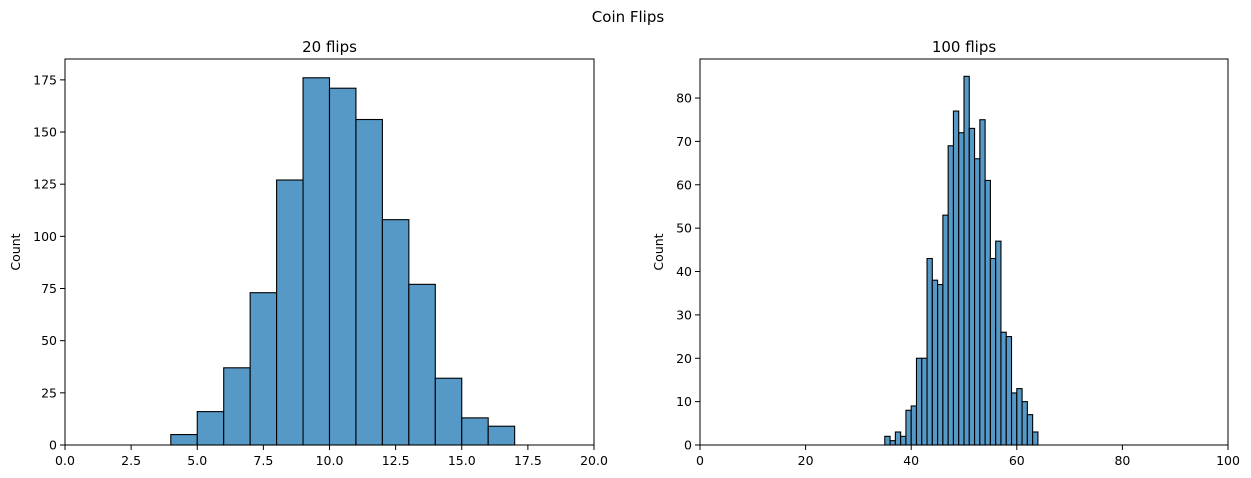  What do you see at coordinates (49, 392) in the screenshot?
I see `y-tick-label: 25` at bounding box center [49, 392].